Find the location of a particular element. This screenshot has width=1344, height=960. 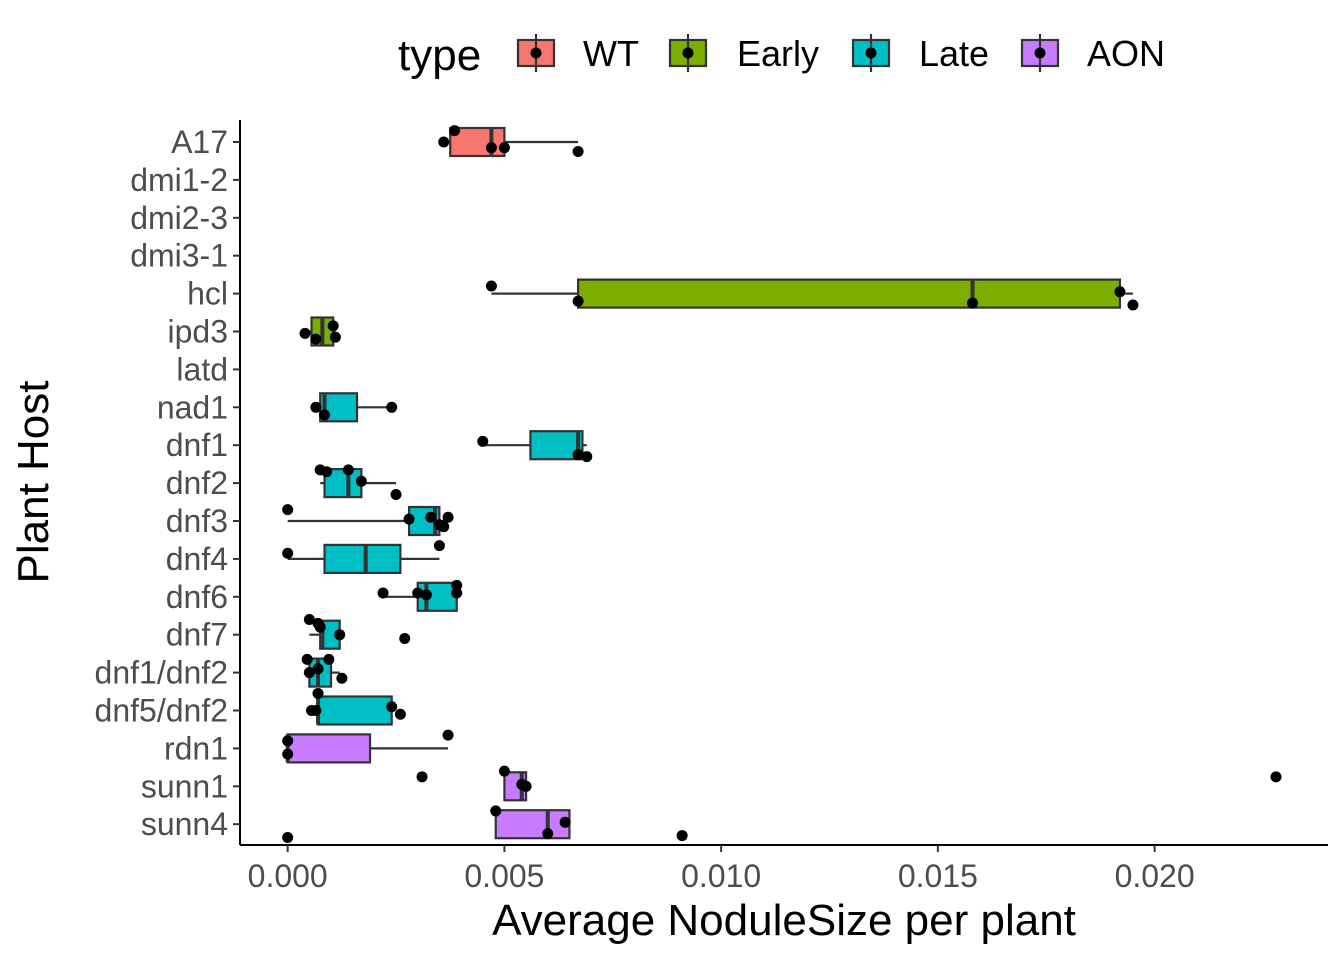

box-dnf6 is located at coordinates (420, 595).